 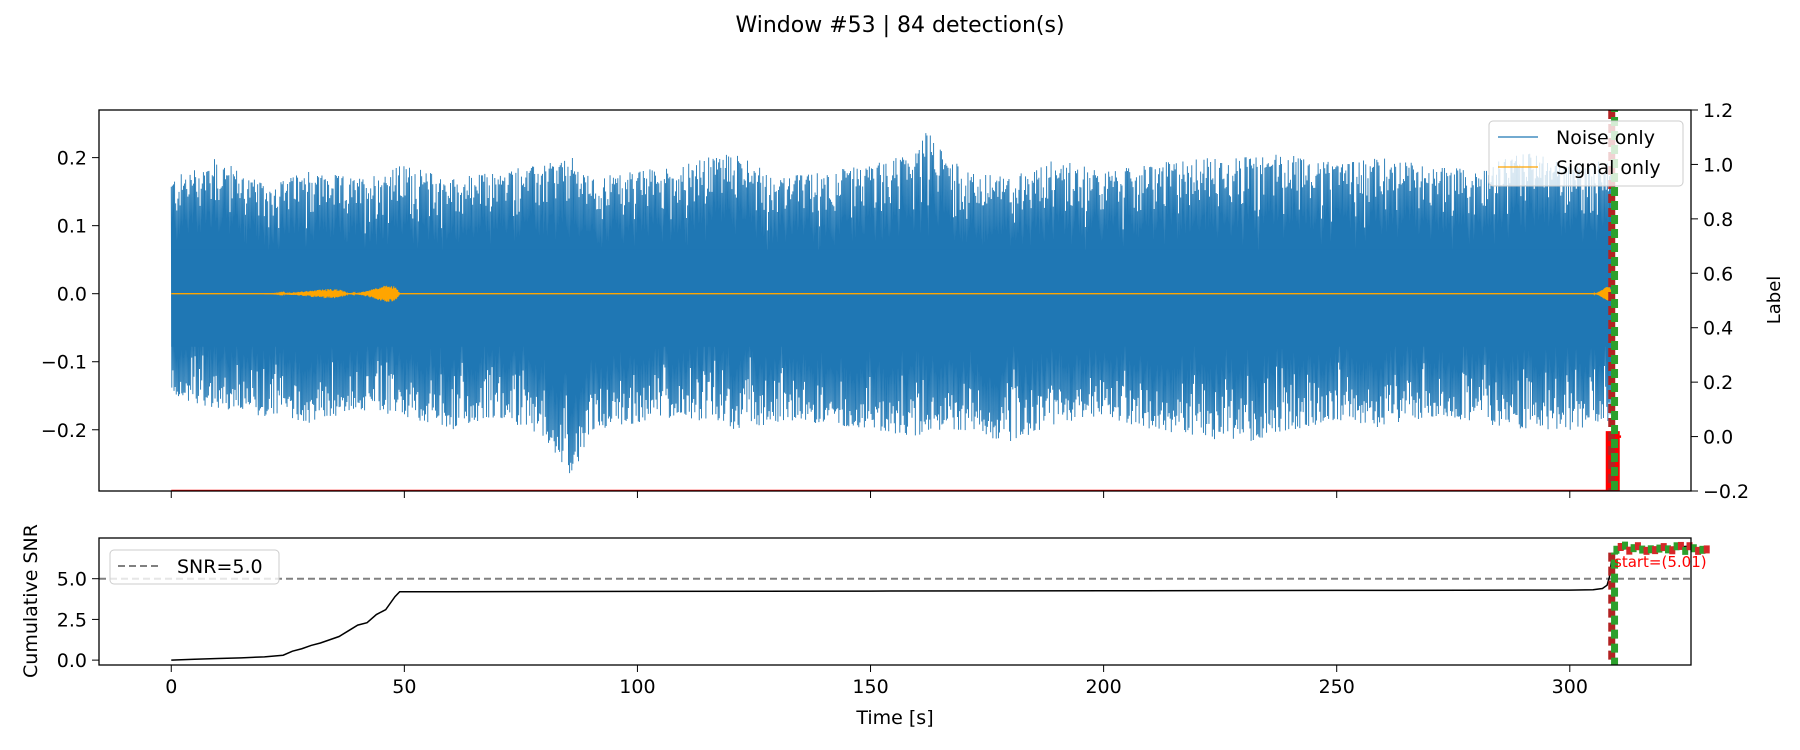 What do you see at coordinates (1586, 153) in the screenshot?
I see `top-legend: Noise only Signal only` at bounding box center [1586, 153].